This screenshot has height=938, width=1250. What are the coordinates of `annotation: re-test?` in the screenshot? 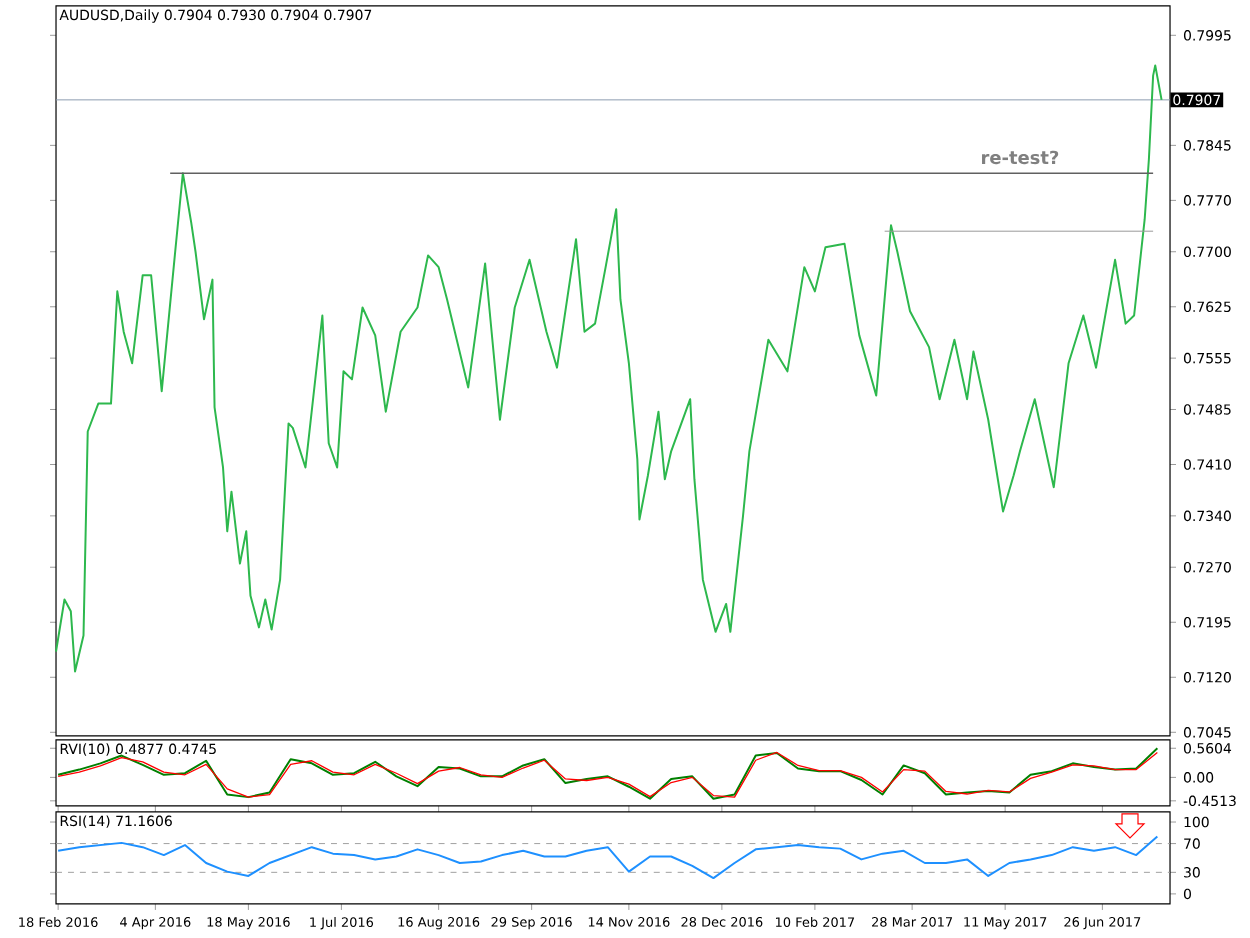 It's located at (1020, 157).